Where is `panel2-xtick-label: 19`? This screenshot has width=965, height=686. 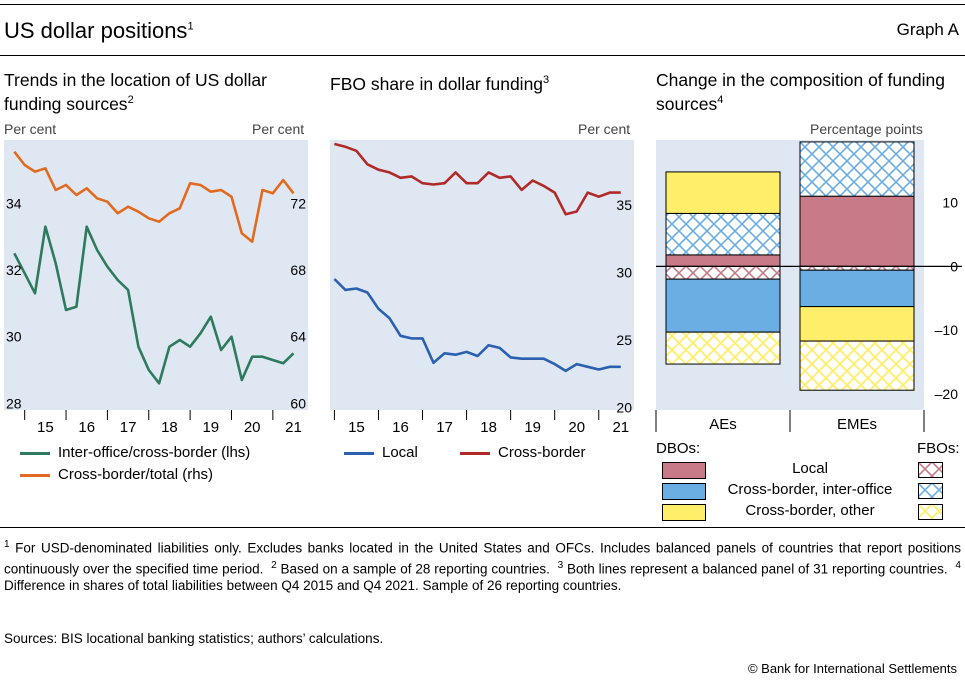 panel2-xtick-label: 19 is located at coordinates (532, 427).